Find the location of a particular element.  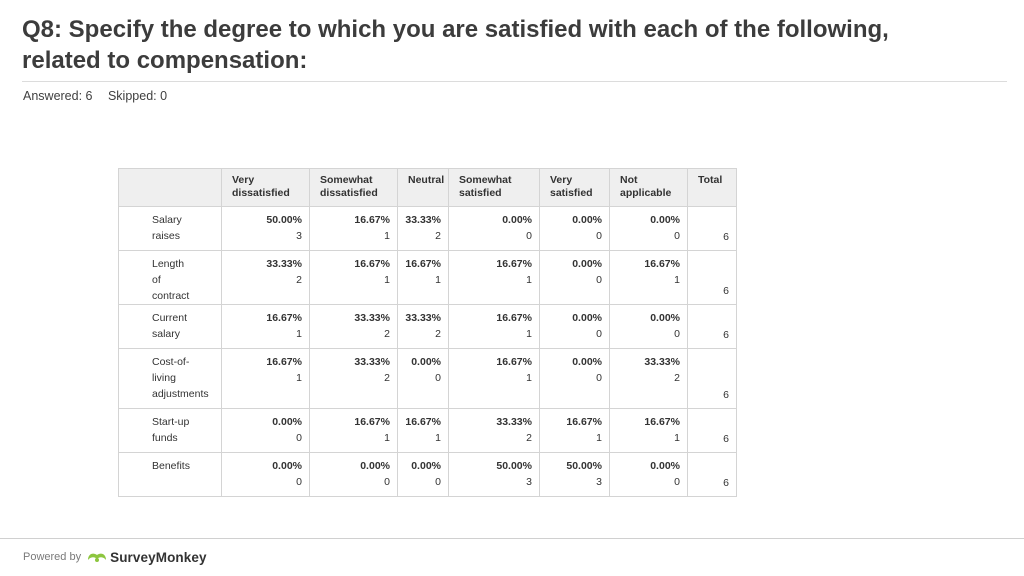

percent-value: 50.00% is located at coordinates (284, 220).